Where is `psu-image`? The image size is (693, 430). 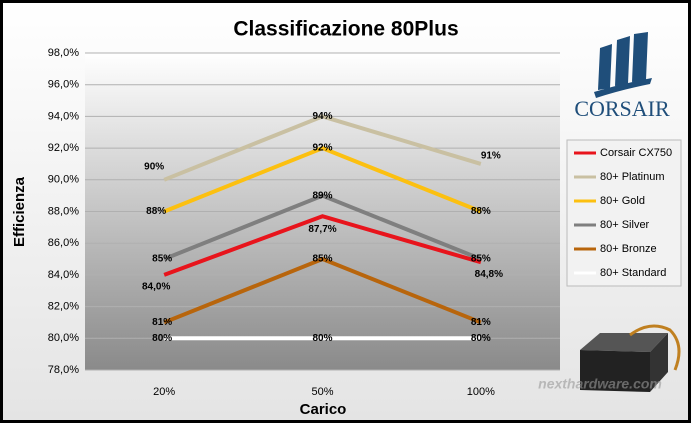 psu-image is located at coordinates (630, 358).